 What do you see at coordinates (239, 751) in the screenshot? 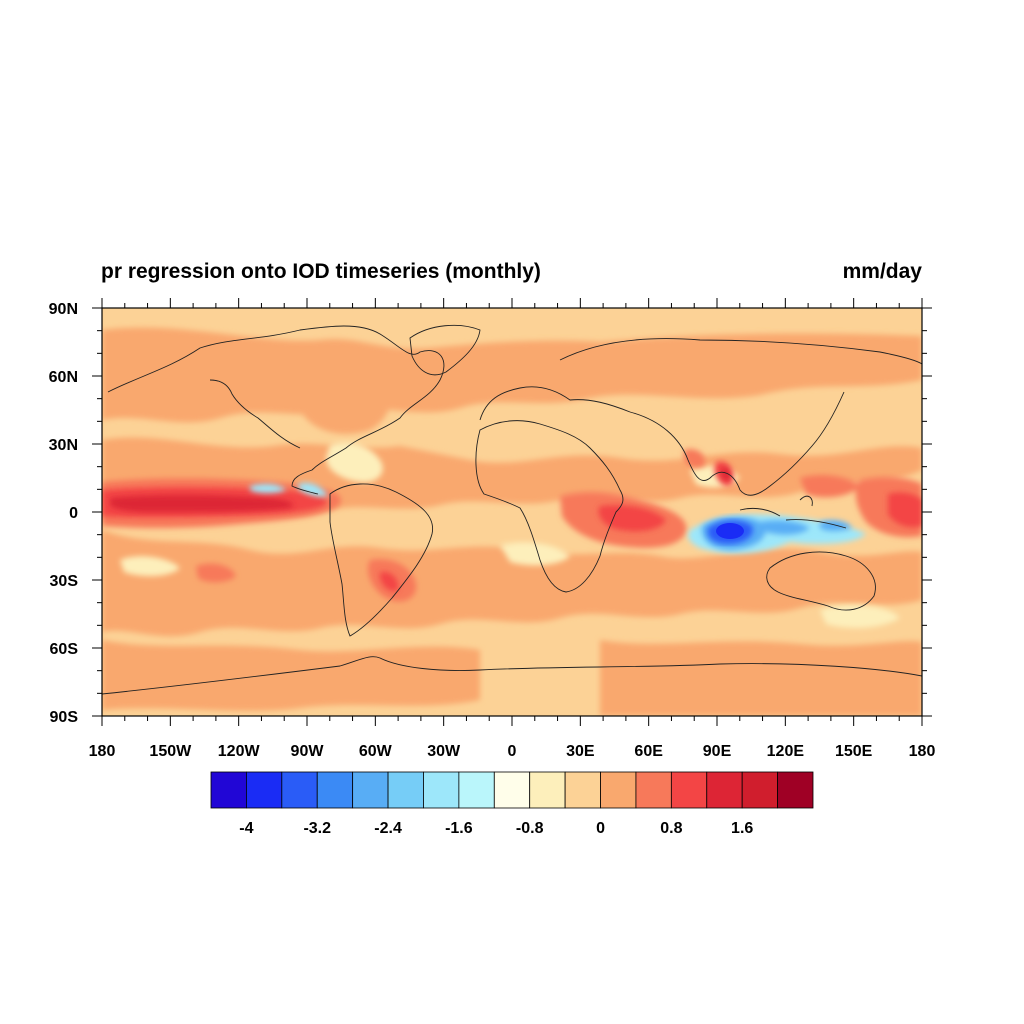
I see `longitude-label: 120W` at bounding box center [239, 751].